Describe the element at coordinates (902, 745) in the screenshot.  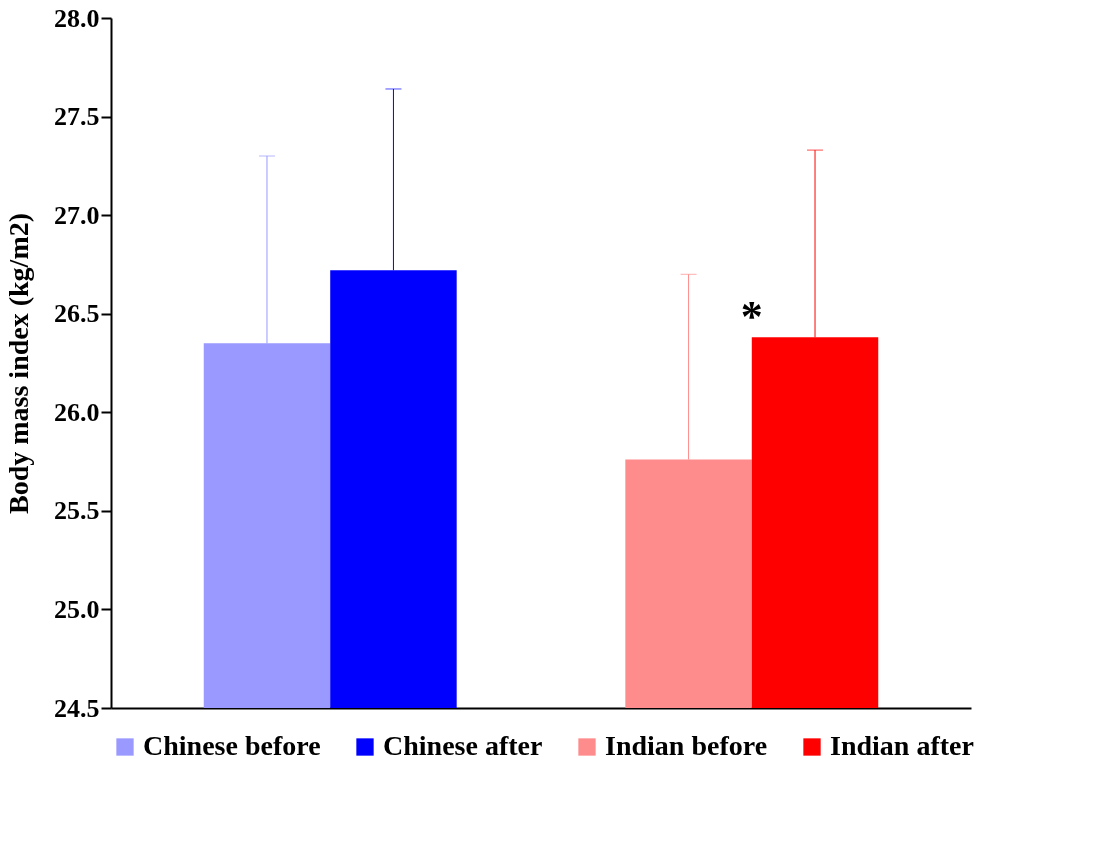
I see `legend-label: Indian after` at that location.